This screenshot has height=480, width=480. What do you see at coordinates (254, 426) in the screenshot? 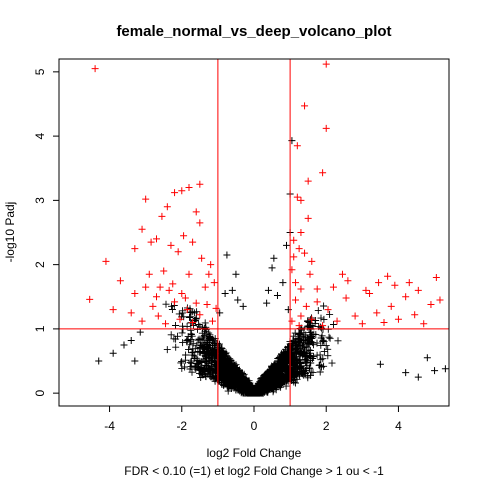
I see `x-tick-label-2: 0` at bounding box center [254, 426].